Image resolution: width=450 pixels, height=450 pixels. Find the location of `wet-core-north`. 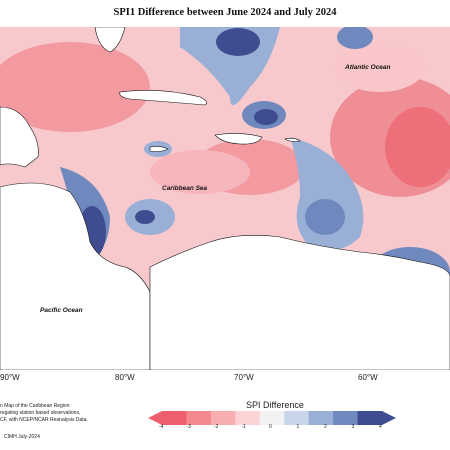

wet-core-north is located at coordinates (238, 42).